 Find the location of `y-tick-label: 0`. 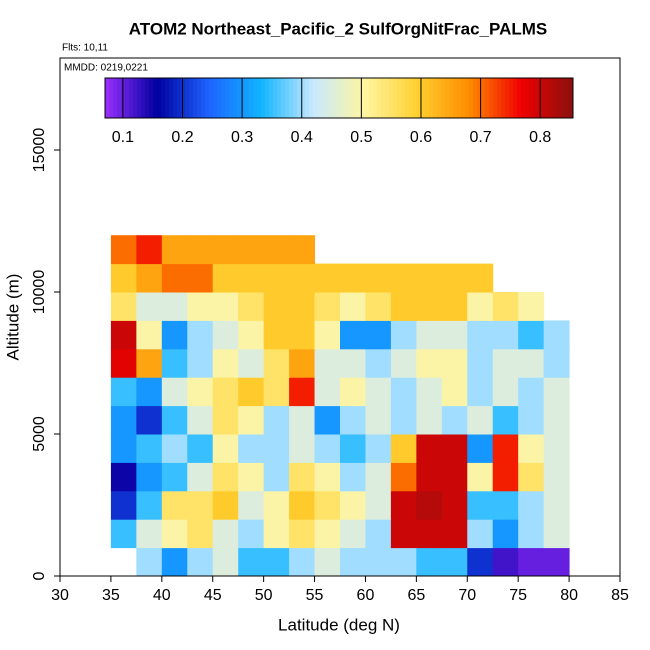

y-tick-label: 0 is located at coordinates (39, 575).